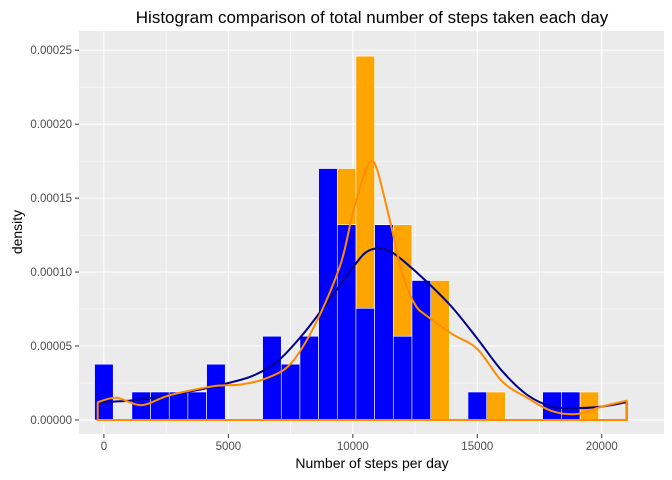 This screenshot has width=672, height=480. What do you see at coordinates (51, 125) in the screenshot?
I see `y-tick-label: 0.00020` at bounding box center [51, 125].